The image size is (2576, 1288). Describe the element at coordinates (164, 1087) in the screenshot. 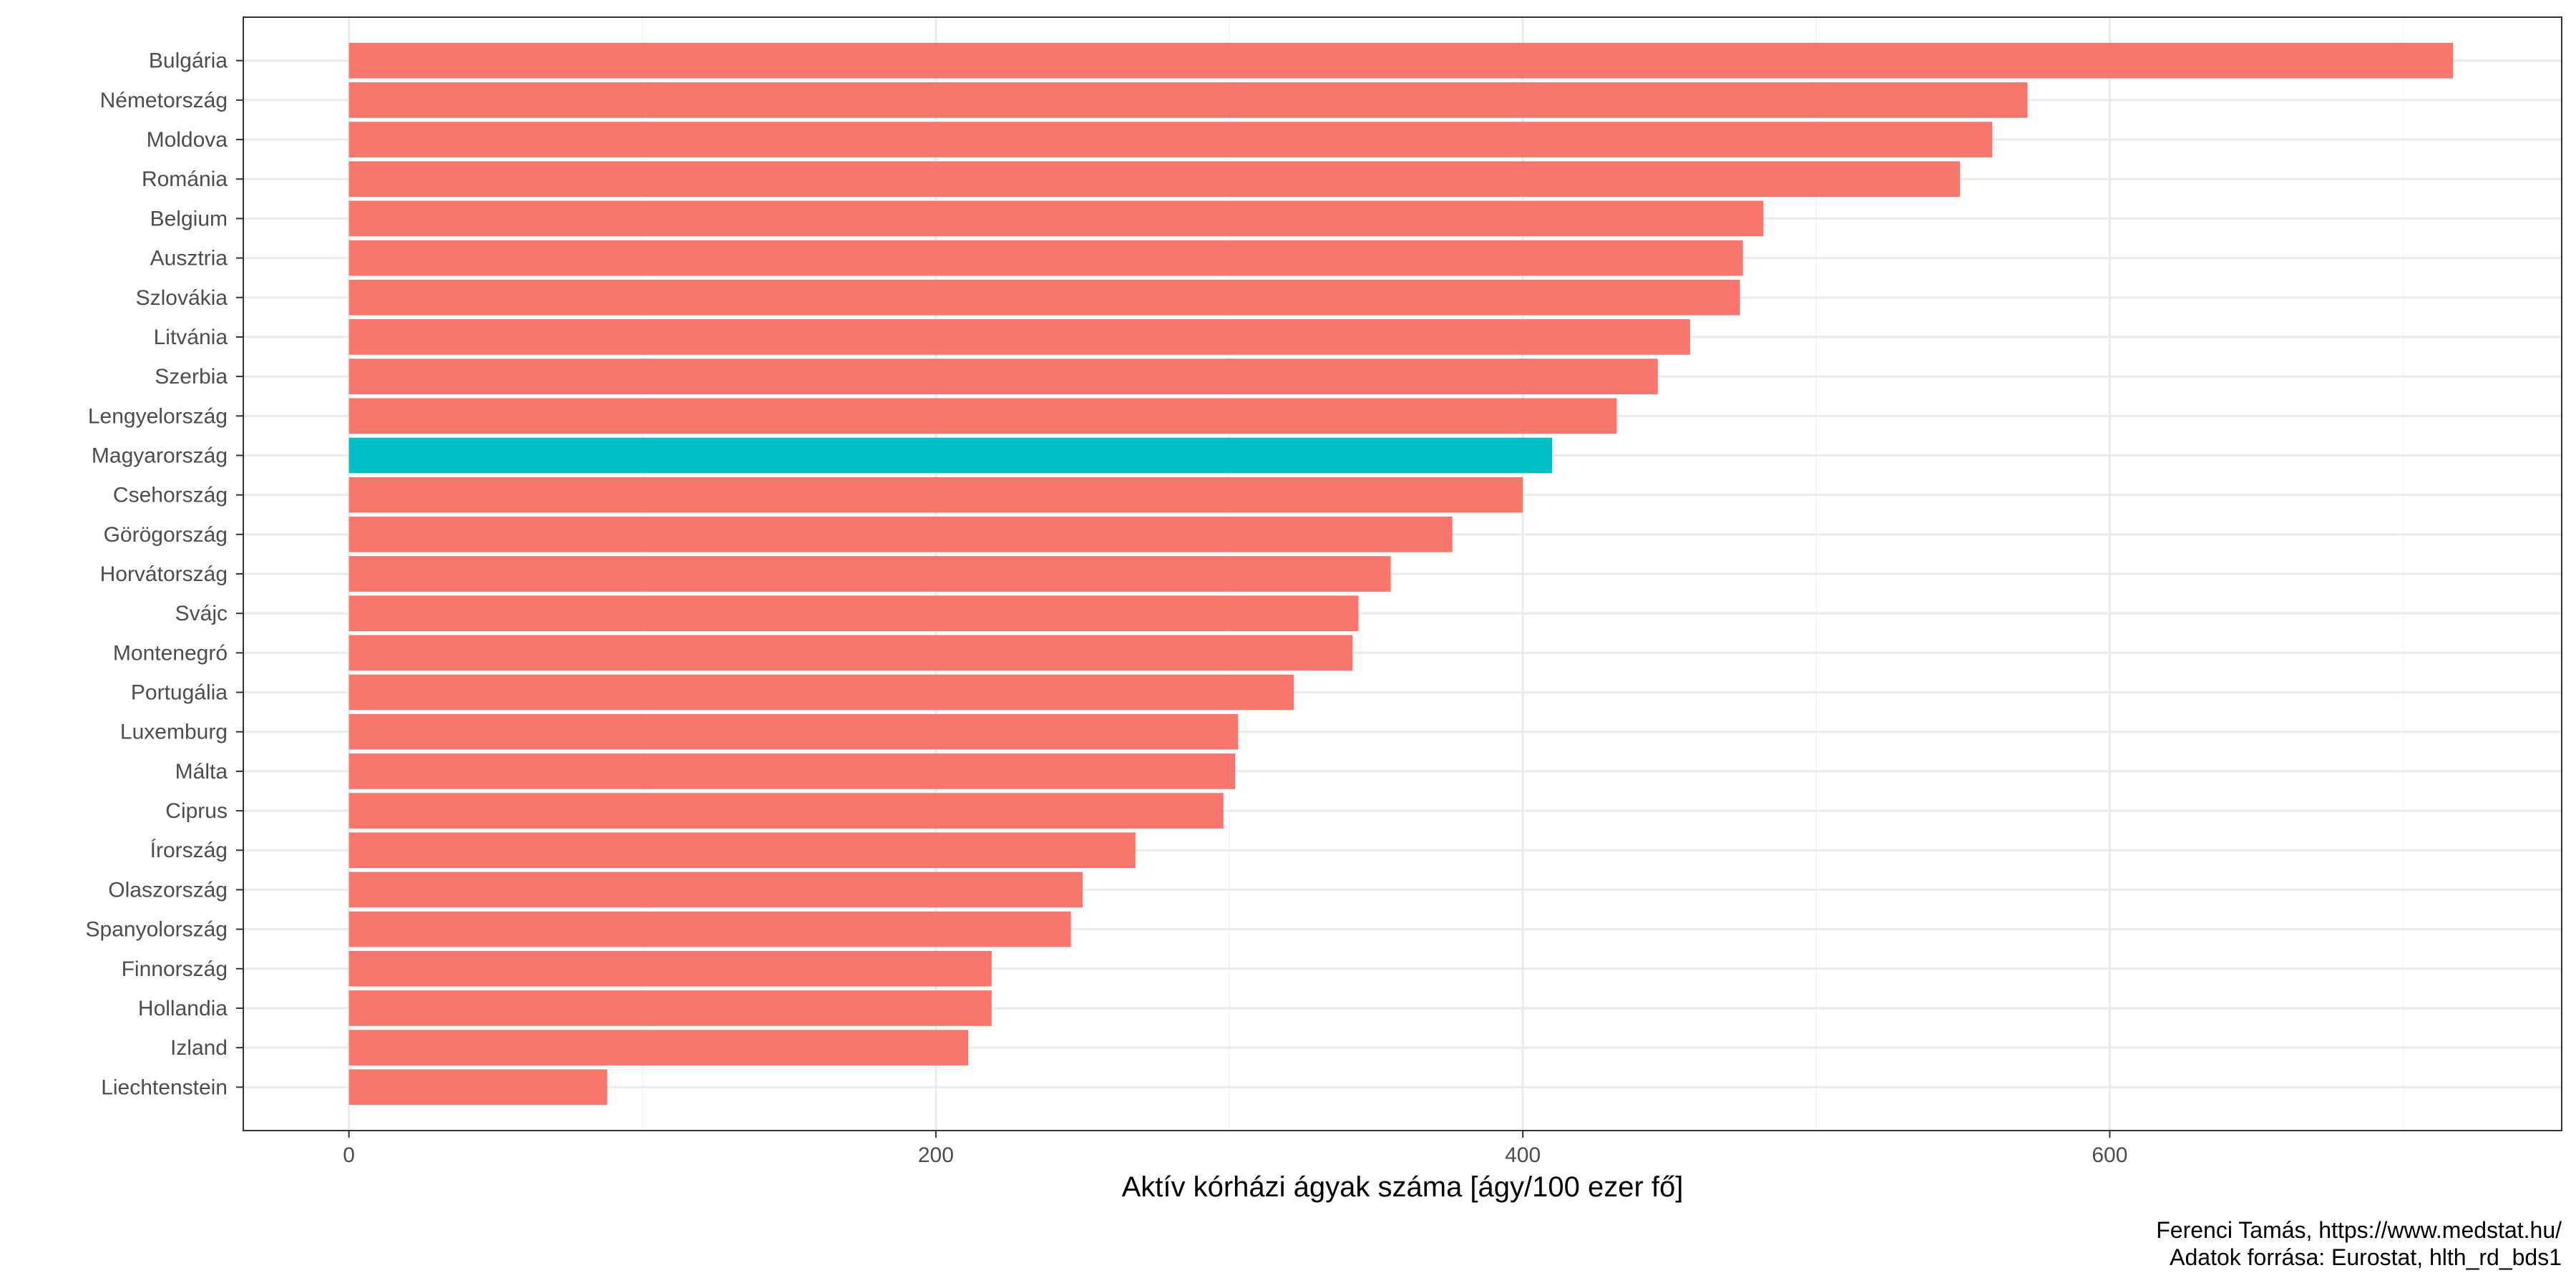

I see `y-tick-label: Liechtenstein` at that location.